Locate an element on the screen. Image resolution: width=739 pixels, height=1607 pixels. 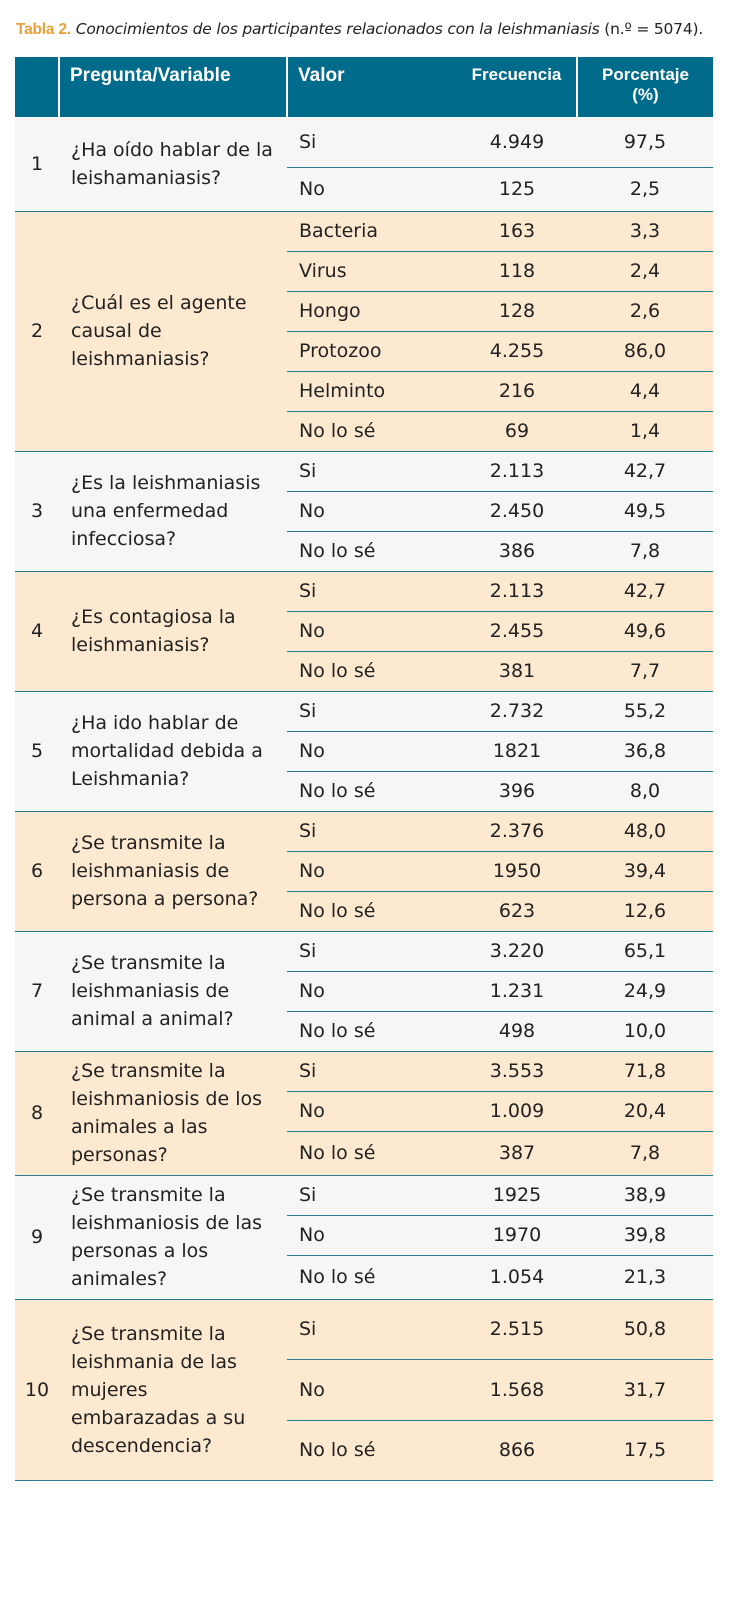
frequency-cell: 2.450 is located at coordinates (517, 511).